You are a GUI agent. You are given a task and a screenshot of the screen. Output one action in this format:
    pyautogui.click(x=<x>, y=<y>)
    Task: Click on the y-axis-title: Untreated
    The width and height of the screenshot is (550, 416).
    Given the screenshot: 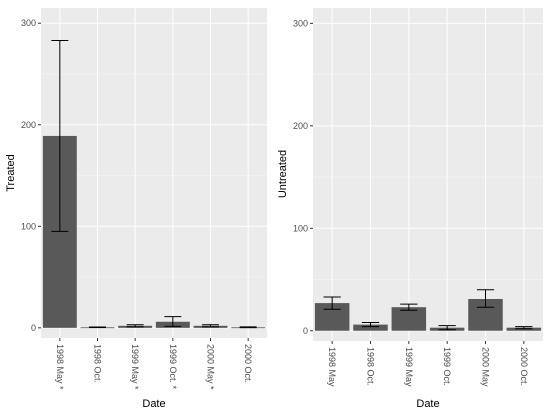 What is the action you would take?
    pyautogui.click(x=283, y=174)
    